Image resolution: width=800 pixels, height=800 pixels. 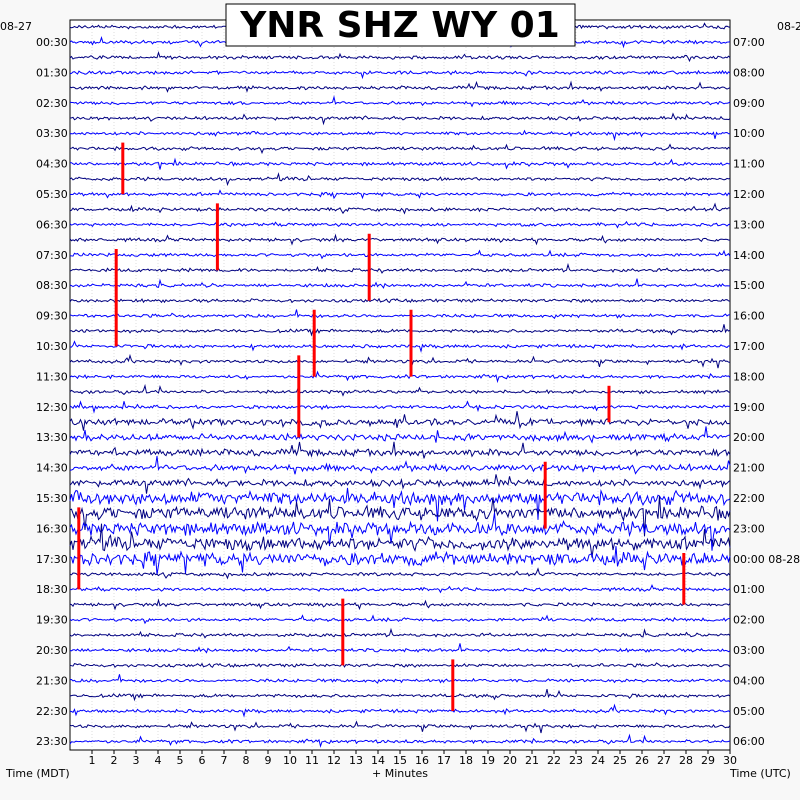 What do you see at coordinates (52, 528) in the screenshot?
I see `left-hour-label: 16:30` at bounding box center [52, 528].